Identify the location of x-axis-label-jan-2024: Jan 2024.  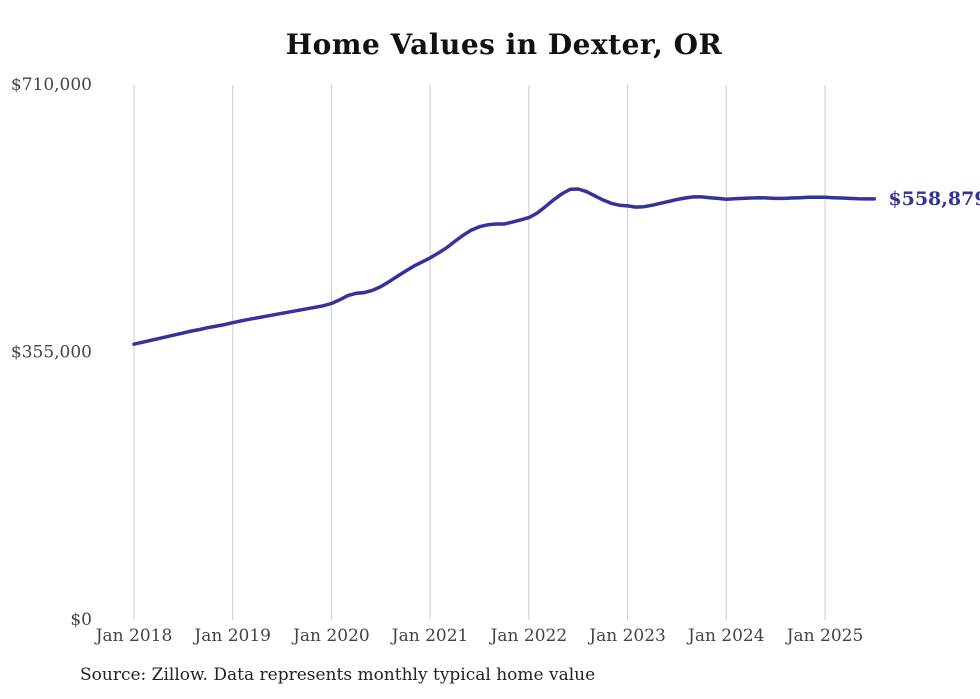
(725, 636).